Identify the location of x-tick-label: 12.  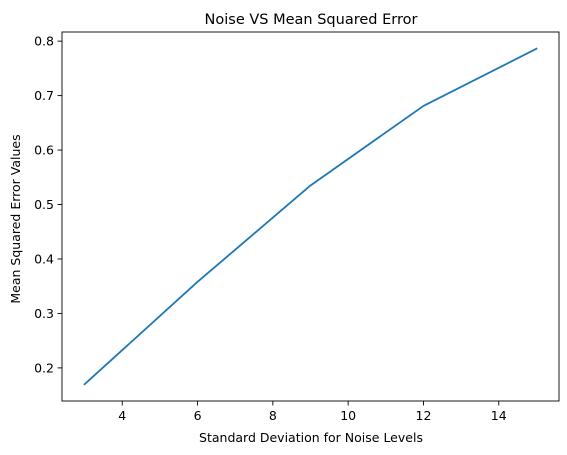
(424, 415).